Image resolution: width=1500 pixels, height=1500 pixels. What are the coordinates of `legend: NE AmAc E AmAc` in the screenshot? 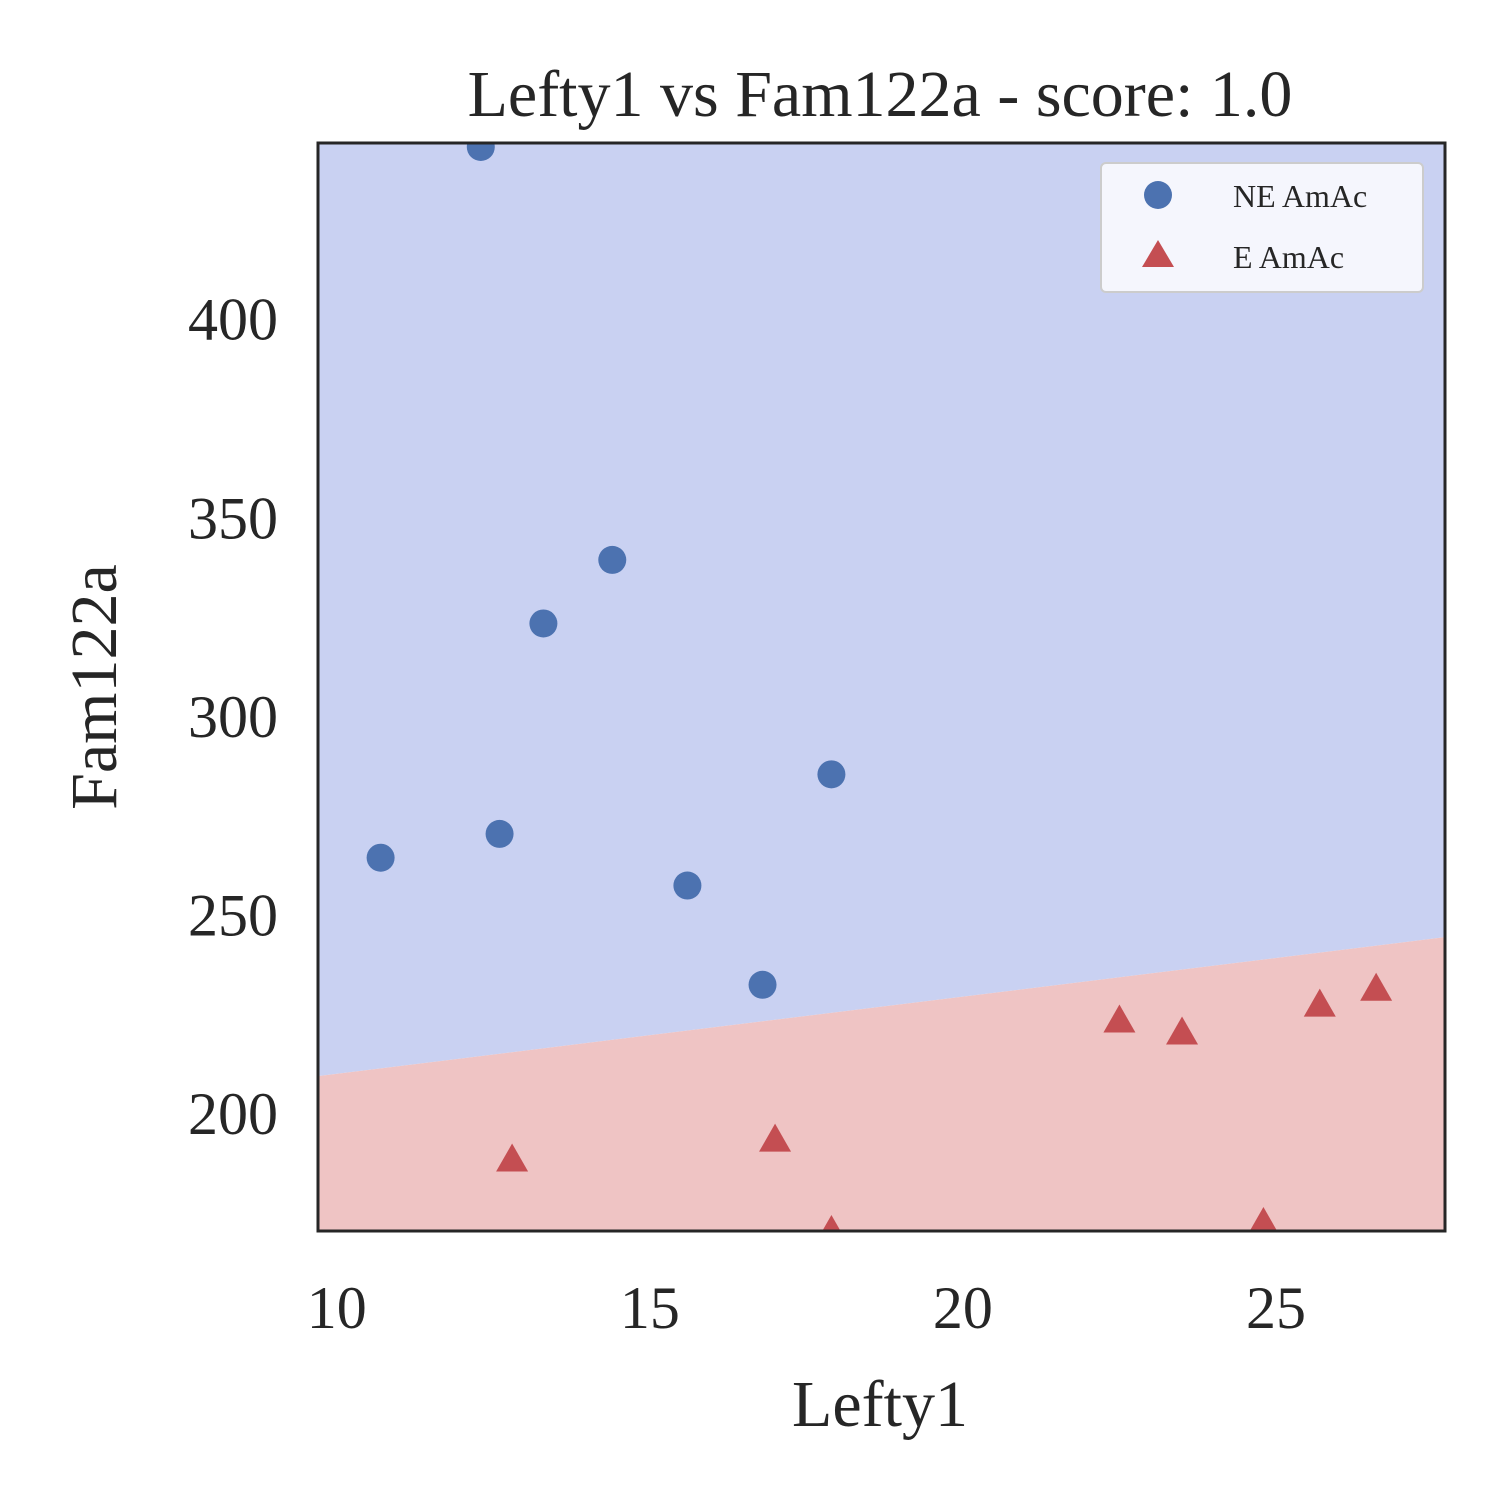 It's located at (1262, 227).